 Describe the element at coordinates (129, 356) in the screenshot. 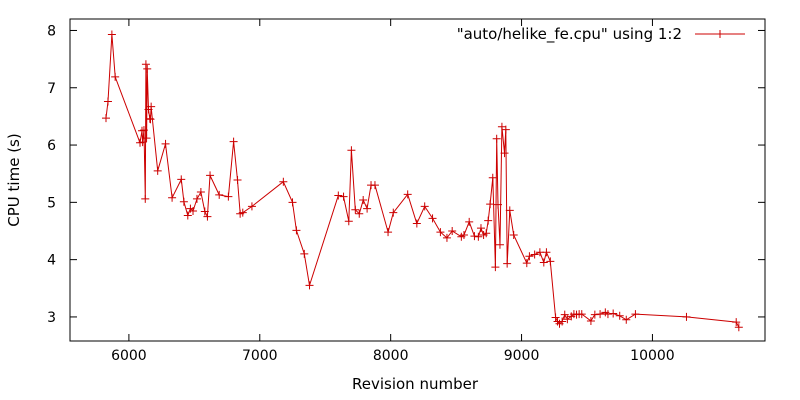

I see `x-tick-label: 6000` at that location.